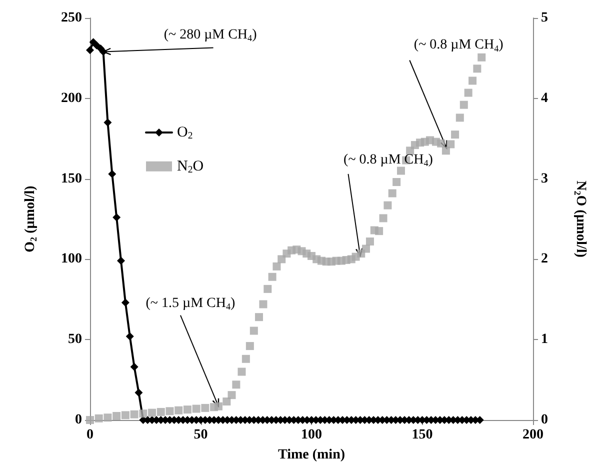 Image resolution: width=610 pixels, height=475 pixels. I want to click on y-tick-label: 150, so click(71, 178).